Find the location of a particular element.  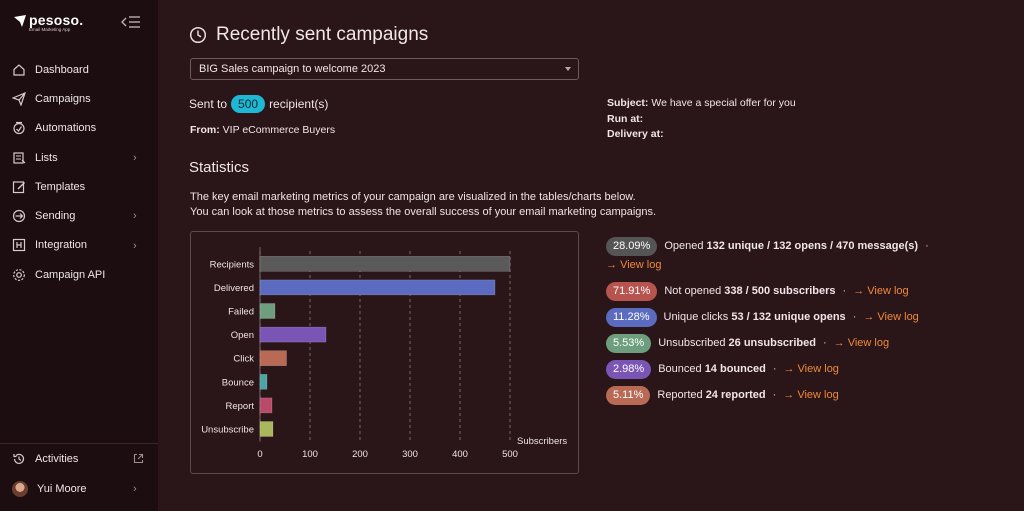

metric-row: 2.98% Bounced 14 bounced · → View log is located at coordinates (796, 369).